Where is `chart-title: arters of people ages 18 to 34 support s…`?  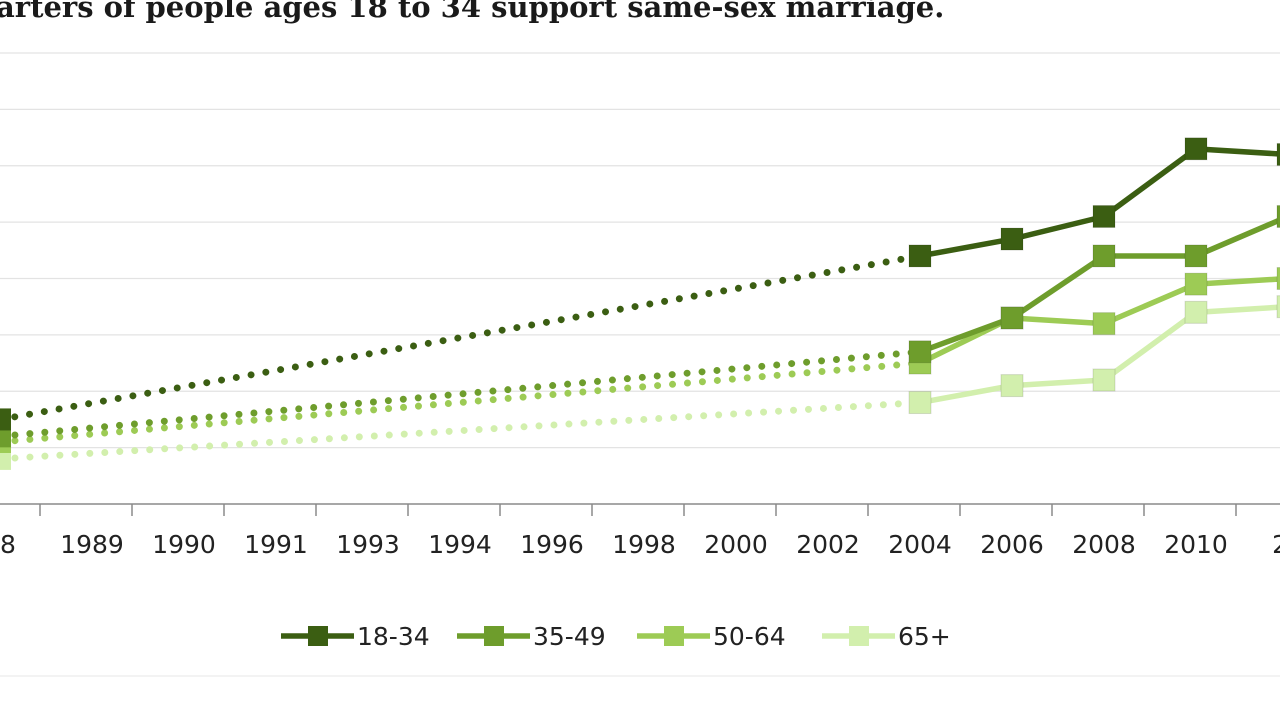
chart-title: arters of people ages 18 to 34 support s… is located at coordinates (472, 12).